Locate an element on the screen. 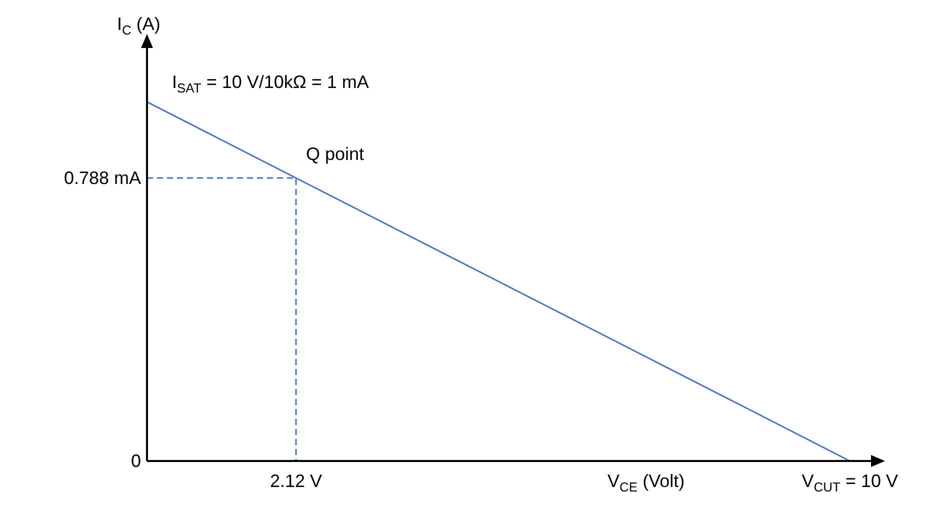 This screenshot has width=927, height=509. y-tick-label: 0 is located at coordinates (136, 461).